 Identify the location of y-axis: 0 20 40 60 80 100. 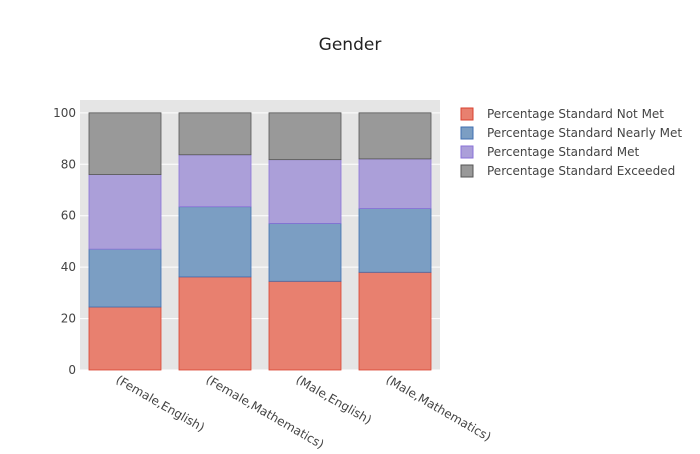
(64, 241).